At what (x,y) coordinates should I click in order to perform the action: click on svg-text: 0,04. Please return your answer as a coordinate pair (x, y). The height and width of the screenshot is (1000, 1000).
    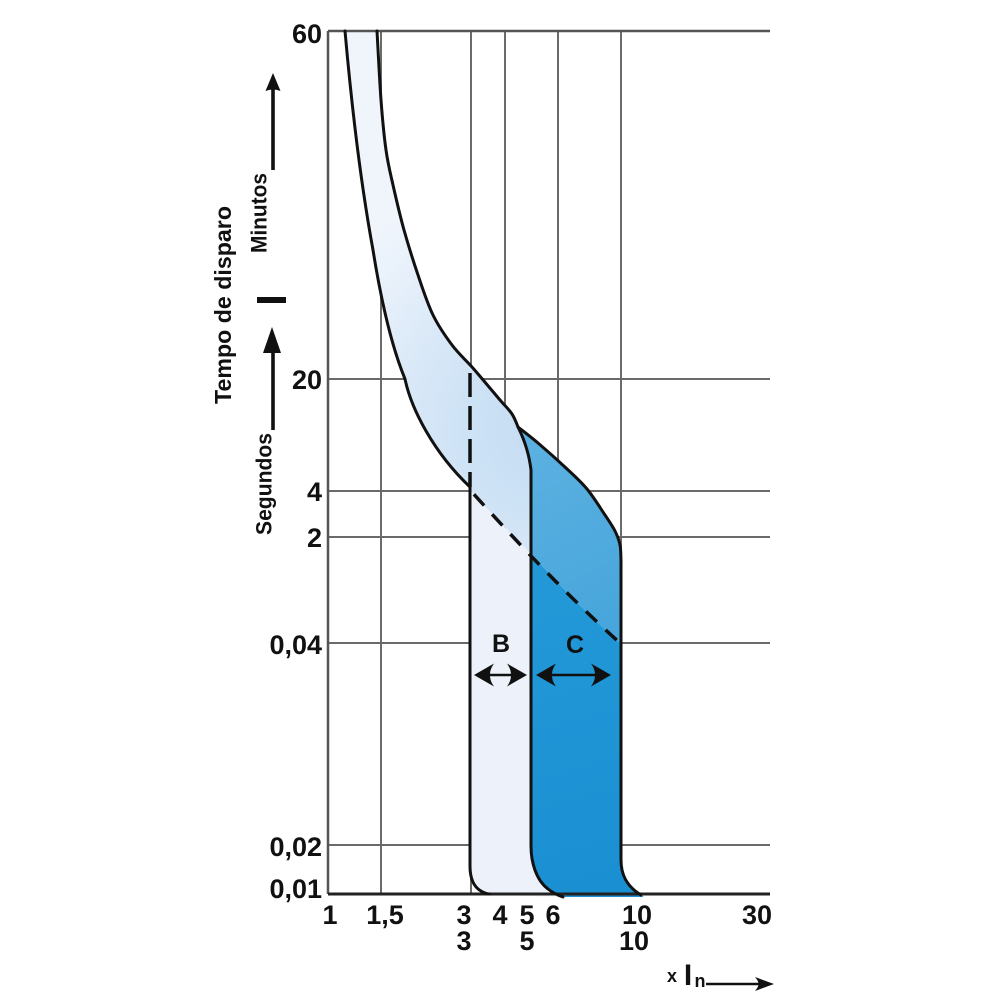
    Looking at the image, I should click on (295, 645).